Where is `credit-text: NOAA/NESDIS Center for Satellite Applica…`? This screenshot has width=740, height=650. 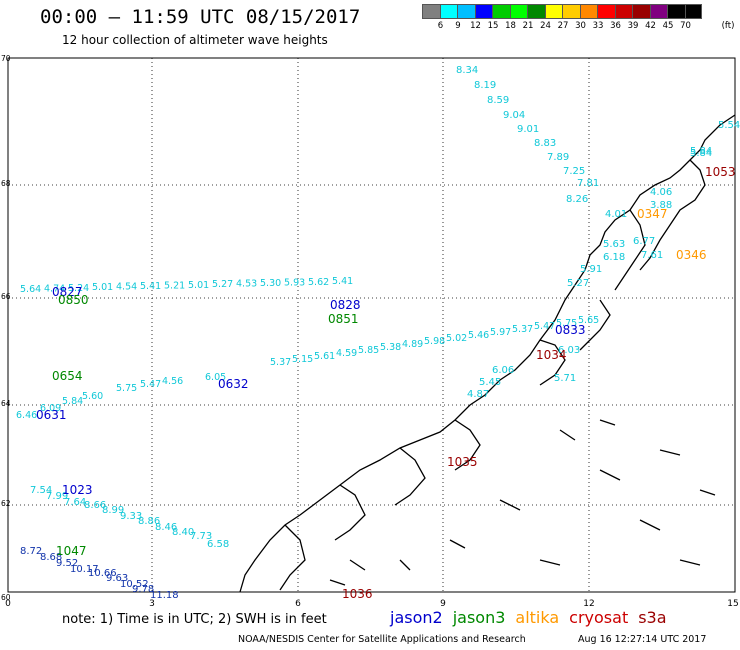
credit-text: NOAA/NESDIS Center for Satellite Applica… is located at coordinates (382, 639).